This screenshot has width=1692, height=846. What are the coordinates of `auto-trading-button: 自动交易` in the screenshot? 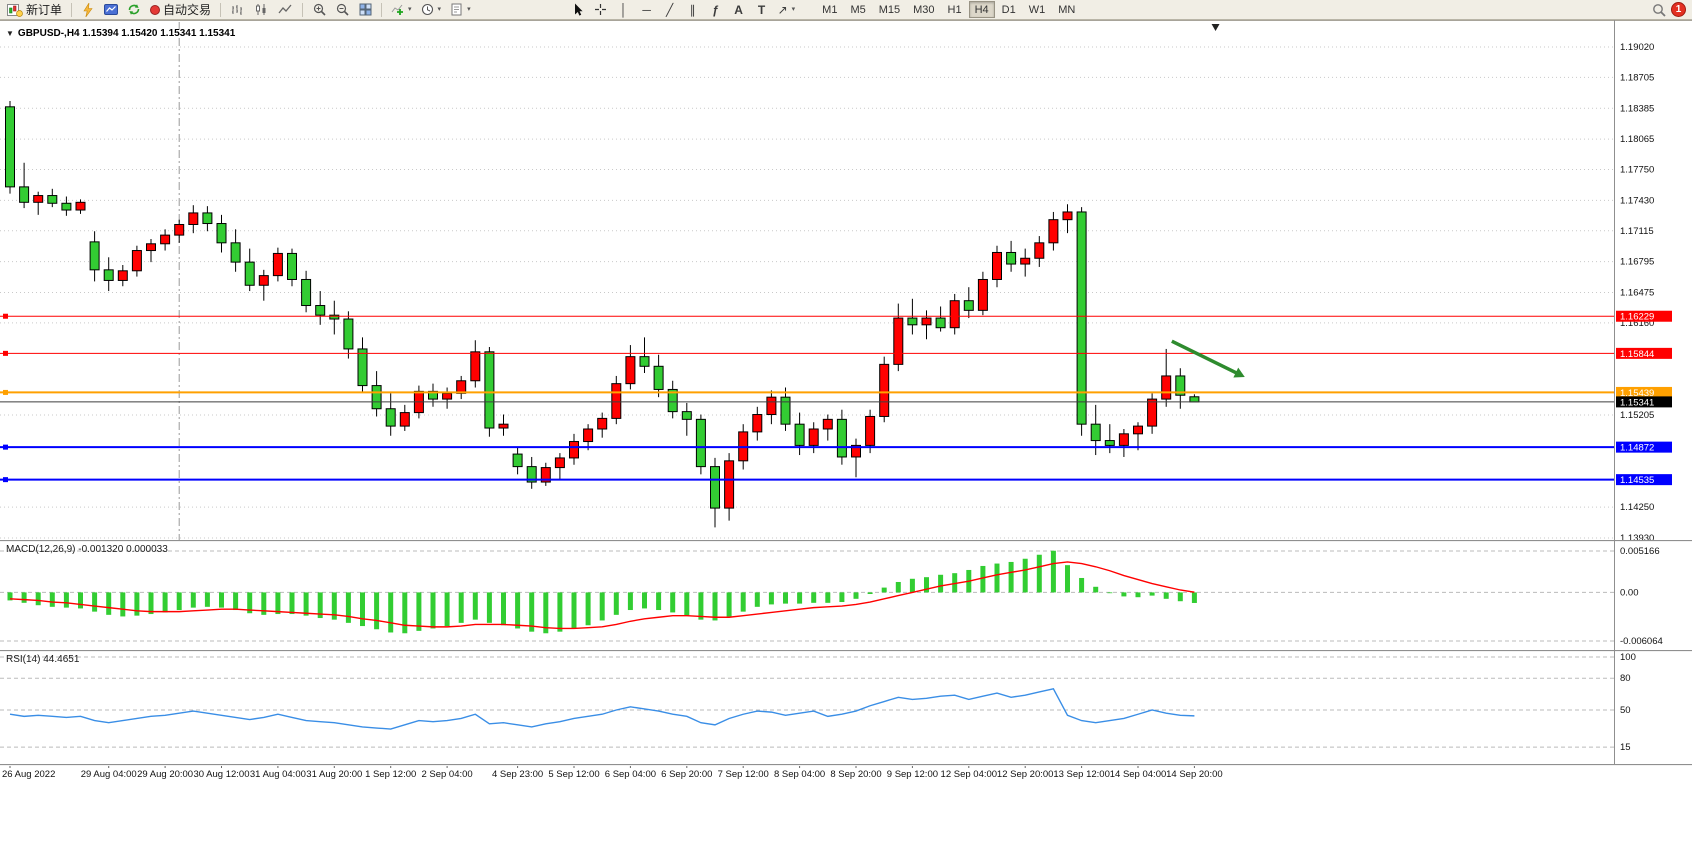 It's located at (180, 10).